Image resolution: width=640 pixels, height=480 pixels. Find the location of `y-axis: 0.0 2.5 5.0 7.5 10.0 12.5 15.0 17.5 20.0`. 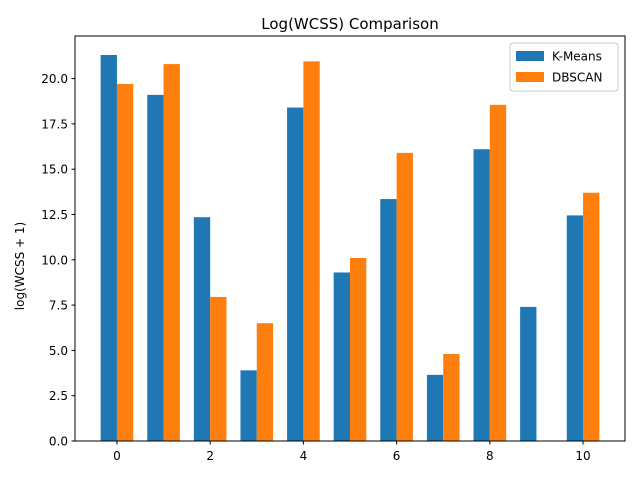

y-axis: 0.0 2.5 5.0 7.5 10.0 12.5 15.0 17.5 20.0 is located at coordinates (58, 260).